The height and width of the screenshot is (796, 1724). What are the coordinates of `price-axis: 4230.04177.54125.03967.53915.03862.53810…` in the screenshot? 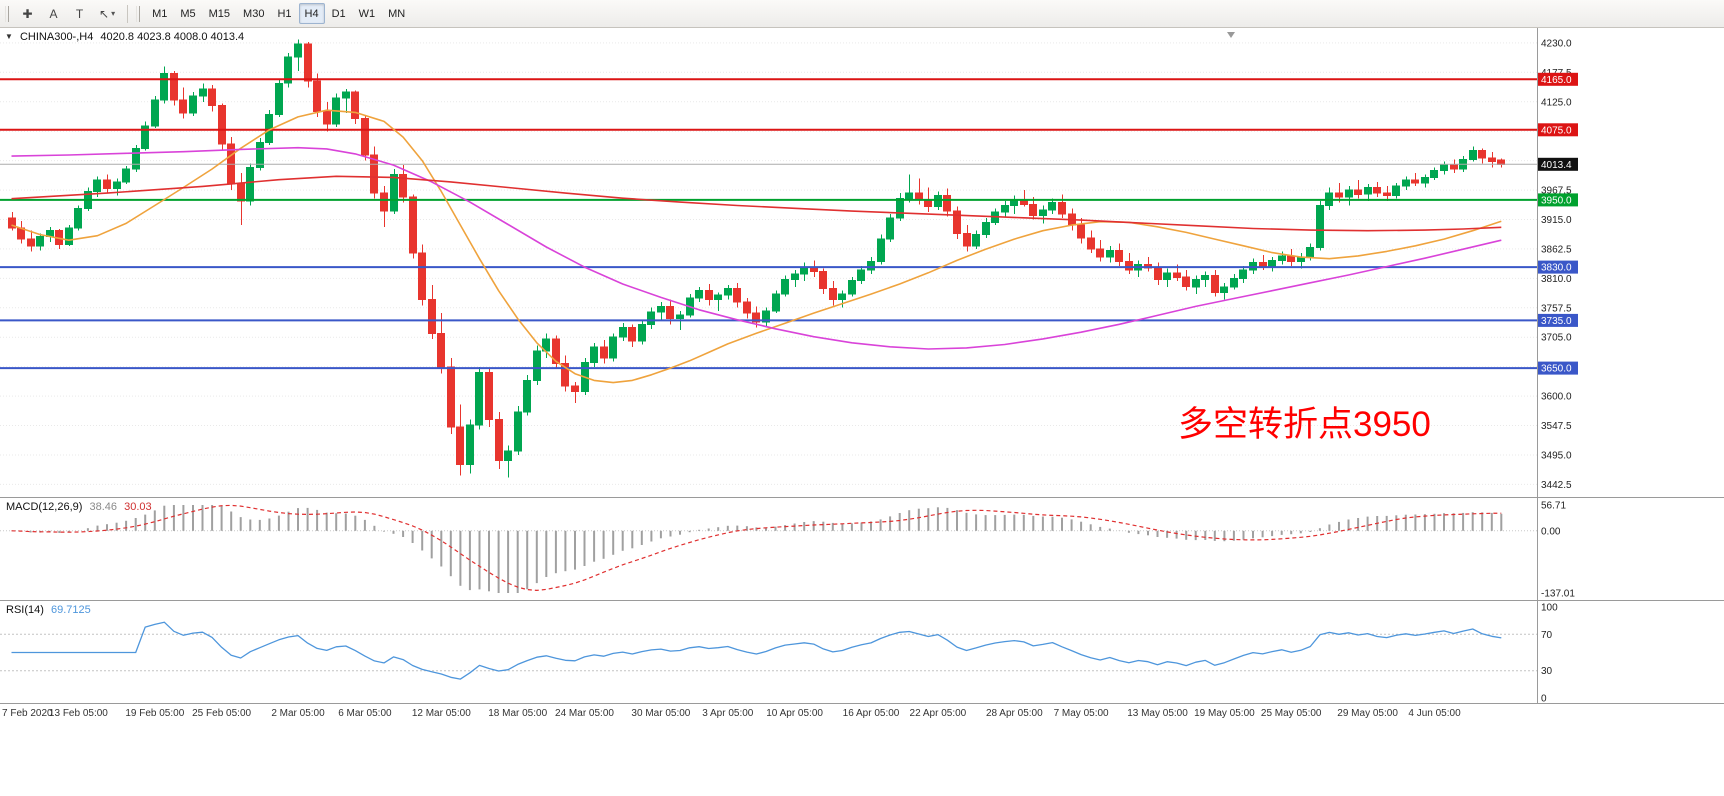 It's located at (1558, 264).